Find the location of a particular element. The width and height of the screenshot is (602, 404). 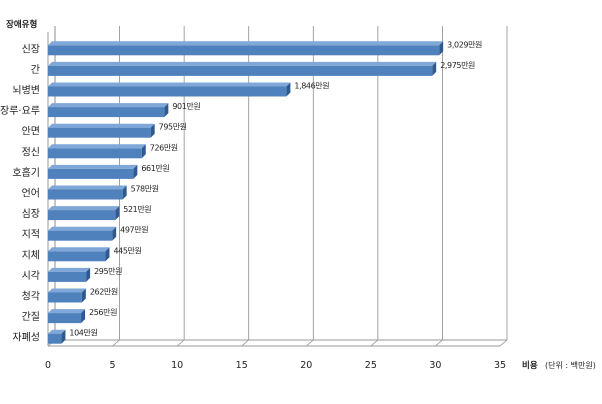

data-label: 445만원 is located at coordinates (127, 250).